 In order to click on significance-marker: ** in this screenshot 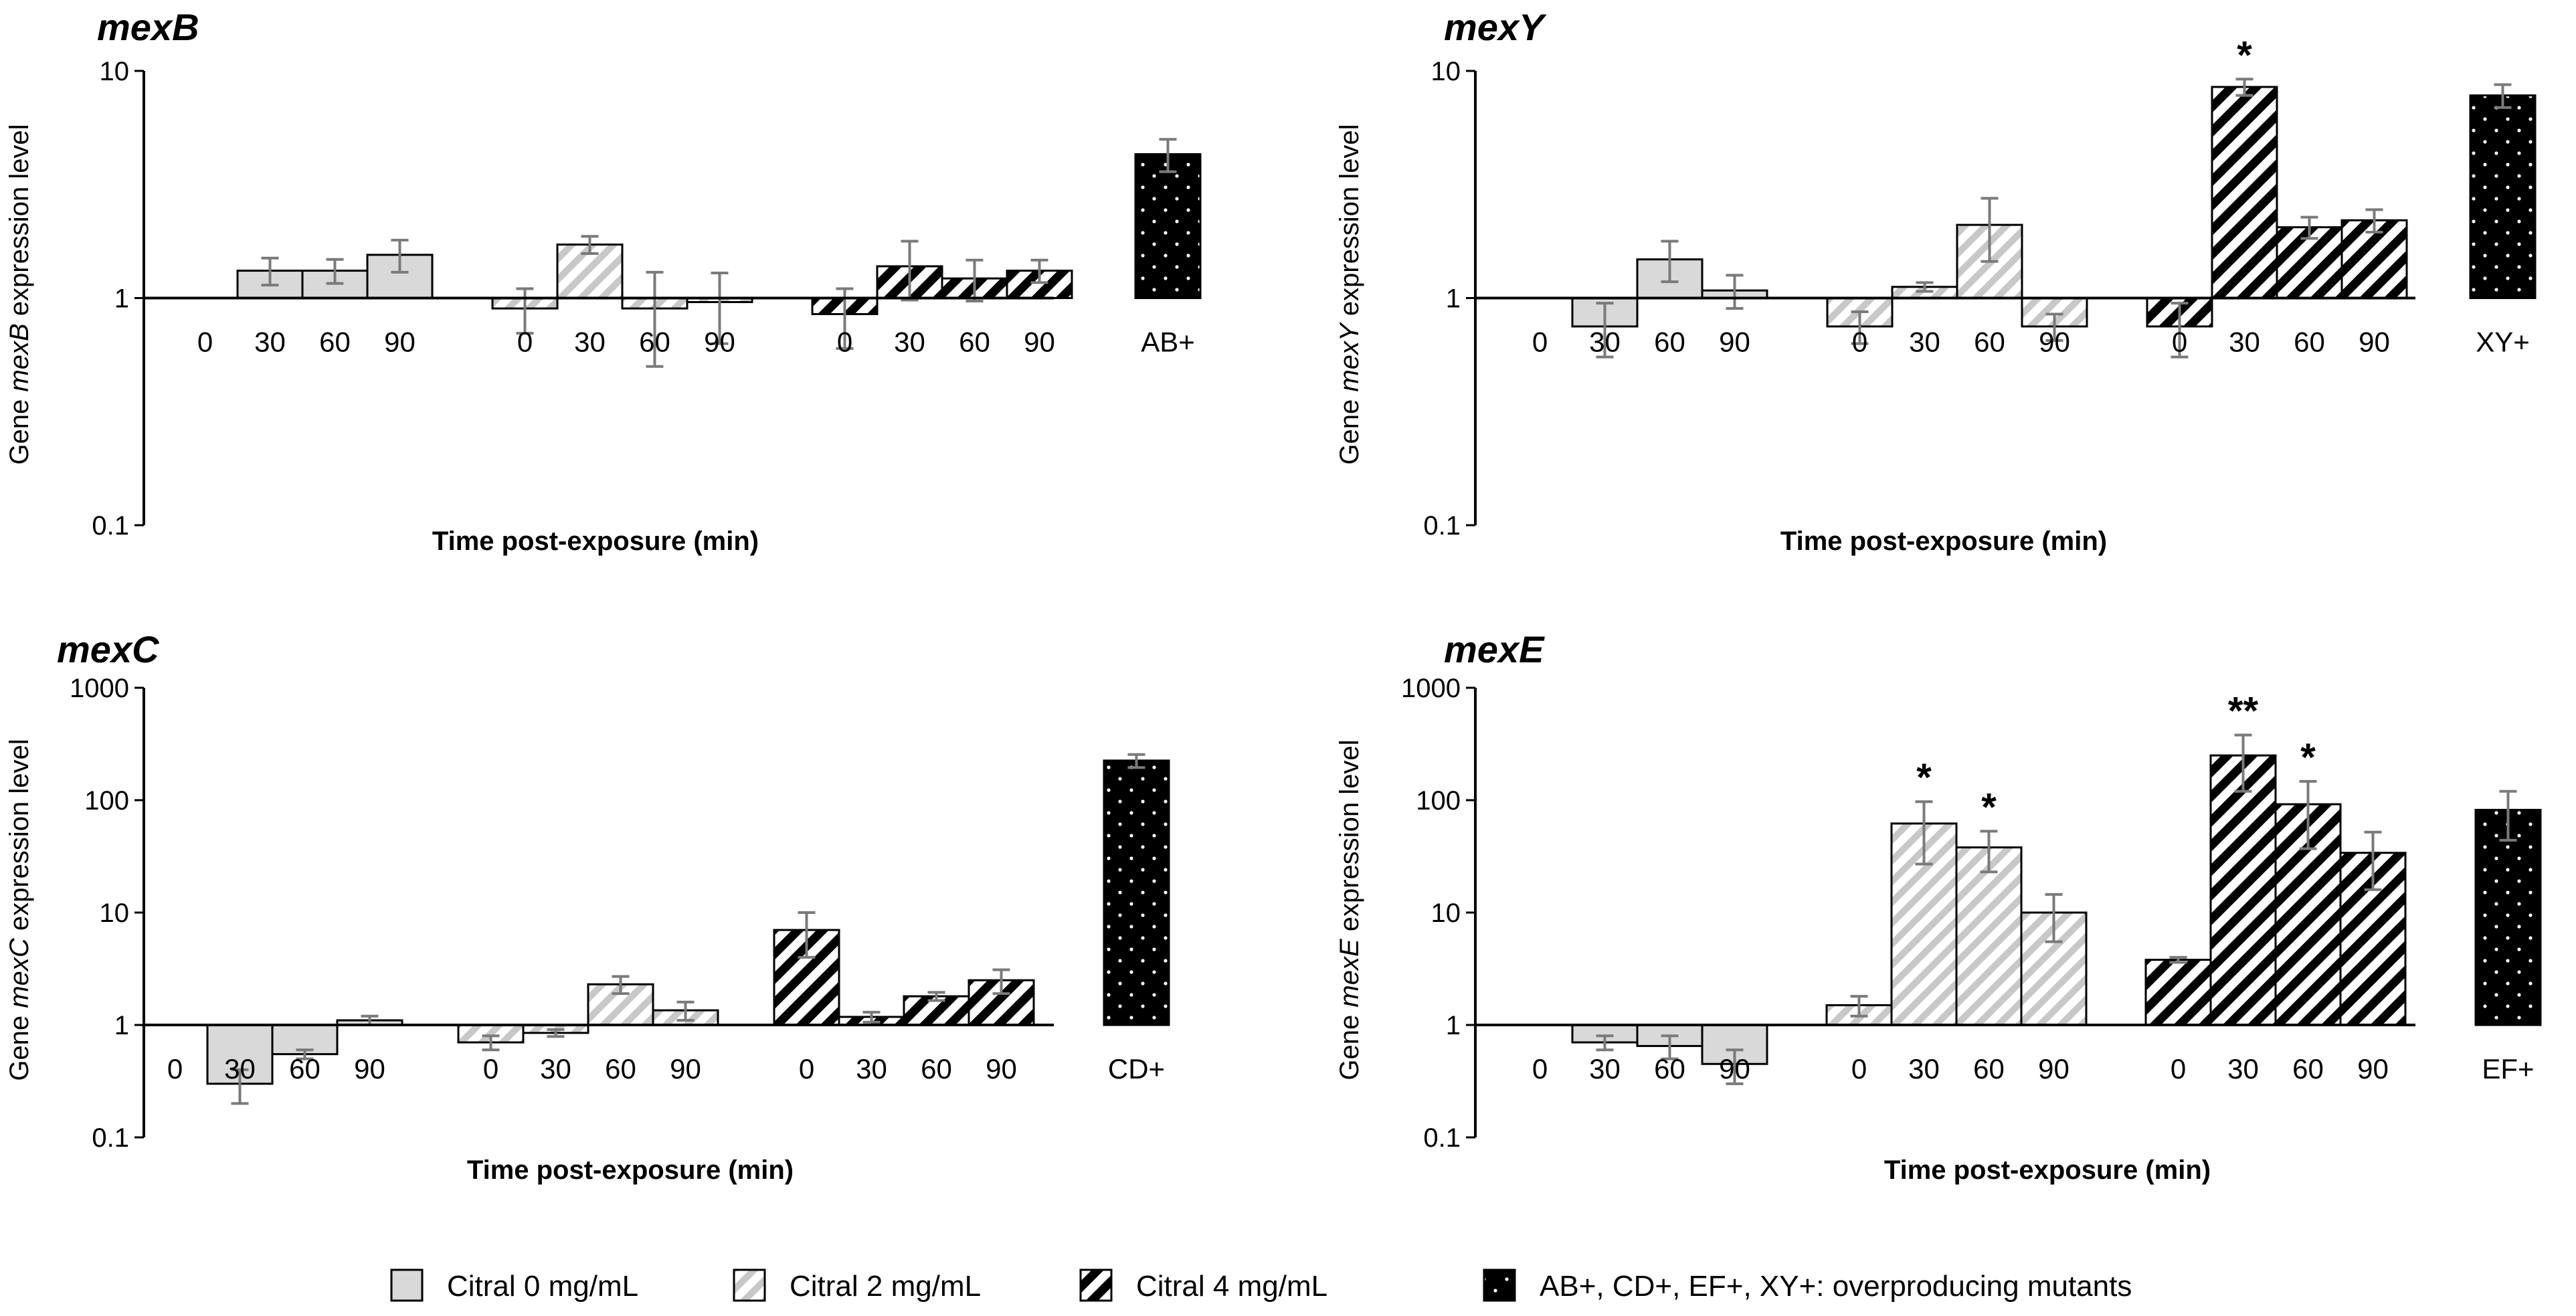, I will do `click(2243, 711)`.